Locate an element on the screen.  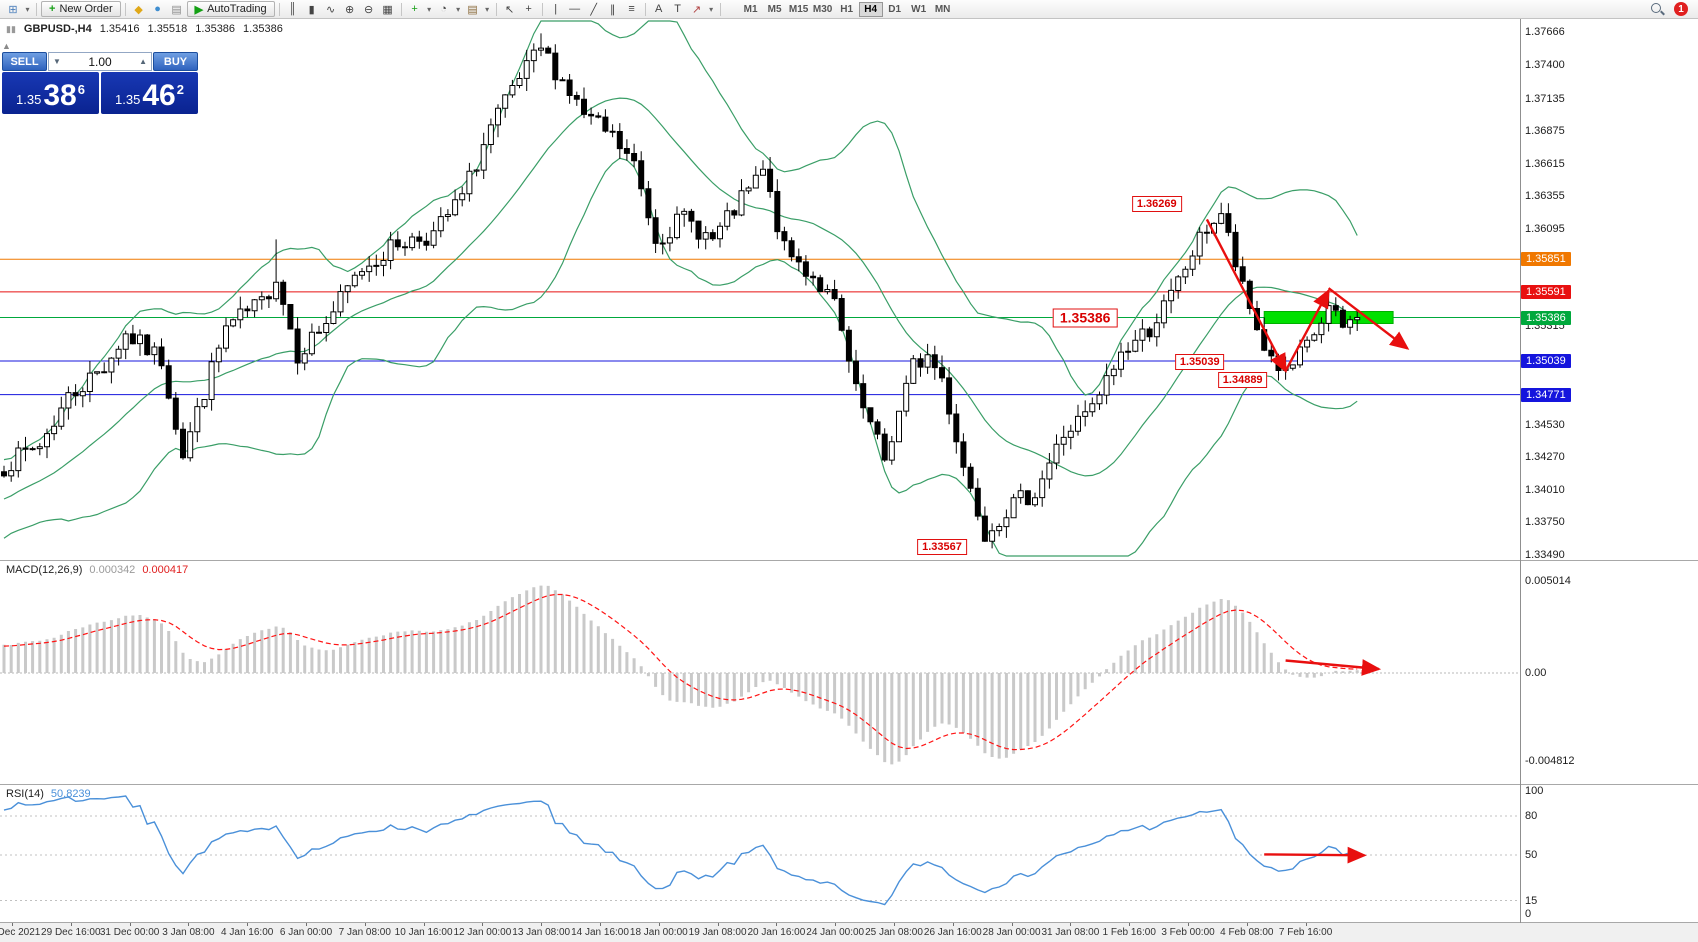
price-scale-tag: 1.34771 is located at coordinates (1546, 394).